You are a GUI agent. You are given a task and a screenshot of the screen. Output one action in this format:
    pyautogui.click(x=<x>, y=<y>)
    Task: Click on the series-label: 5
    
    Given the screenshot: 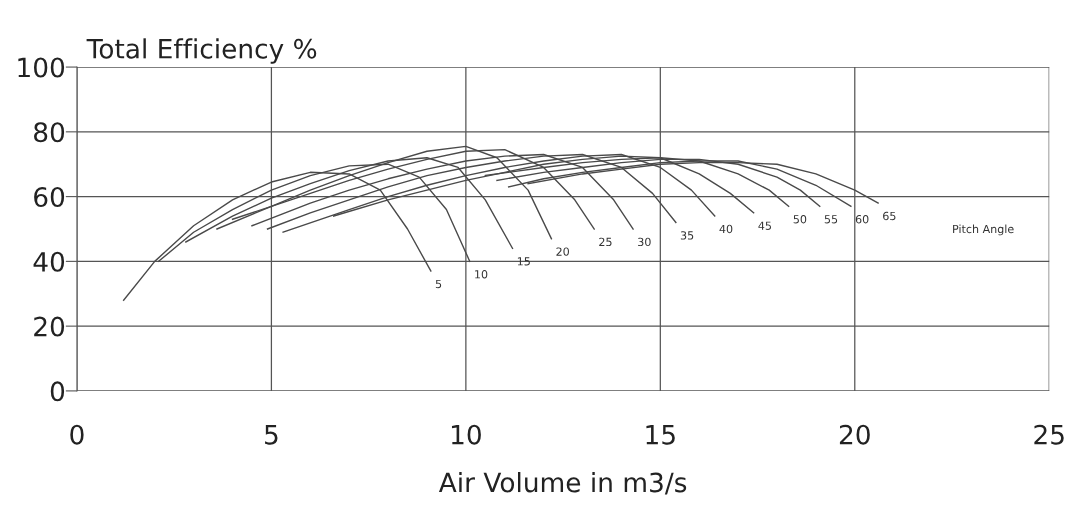 What is the action you would take?
    pyautogui.click(x=438, y=284)
    